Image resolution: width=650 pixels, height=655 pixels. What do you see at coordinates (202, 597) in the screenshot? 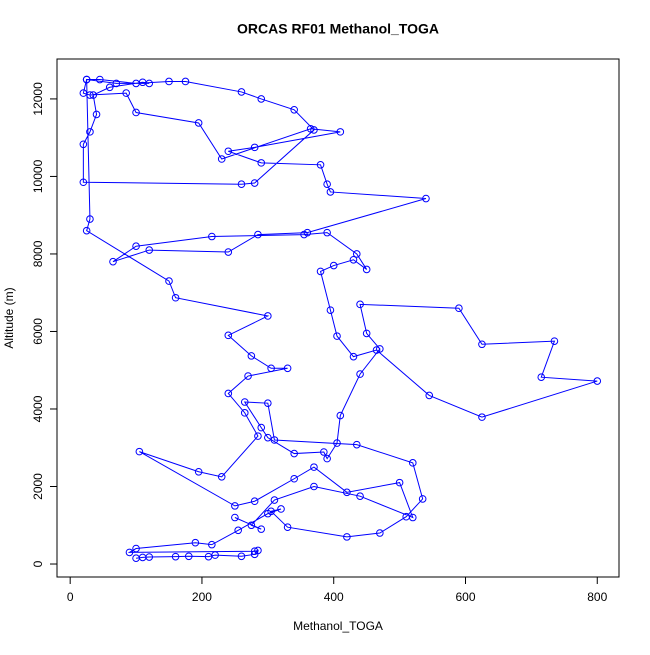
I see `x-tick-label: 200` at bounding box center [202, 597].